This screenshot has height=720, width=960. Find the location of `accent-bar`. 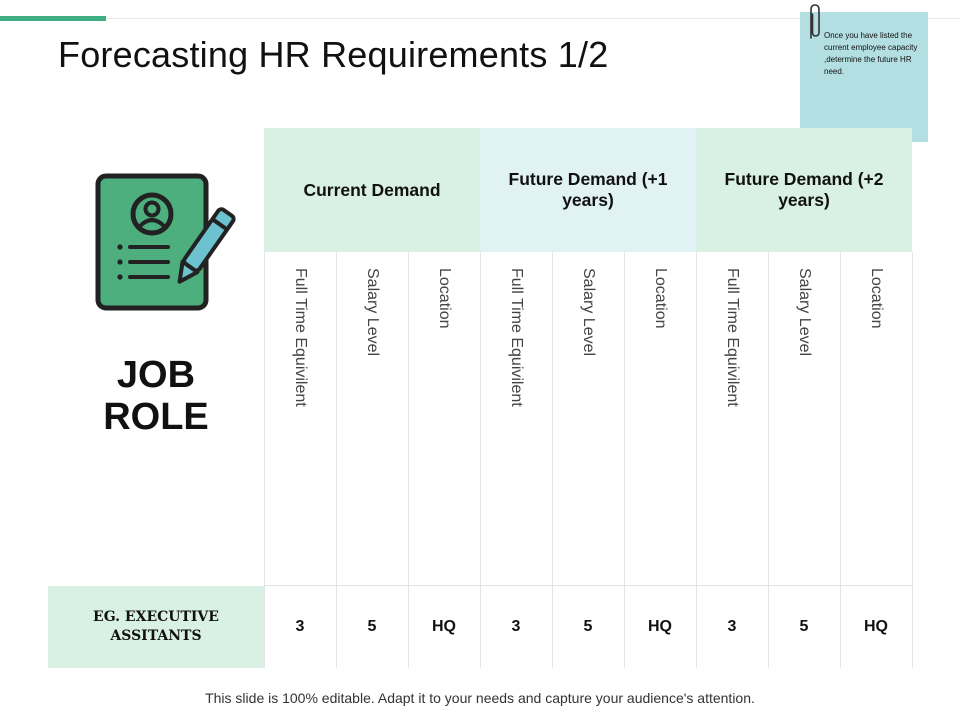

accent-bar is located at coordinates (53, 18).